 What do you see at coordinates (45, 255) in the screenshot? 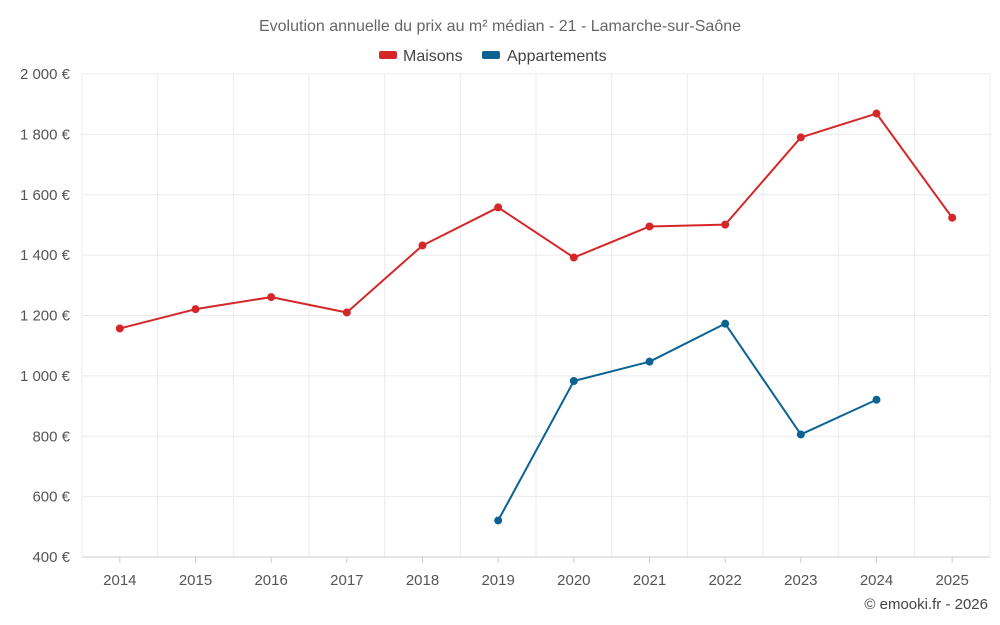
I see `y-tick-label: 1 400 €` at bounding box center [45, 255].